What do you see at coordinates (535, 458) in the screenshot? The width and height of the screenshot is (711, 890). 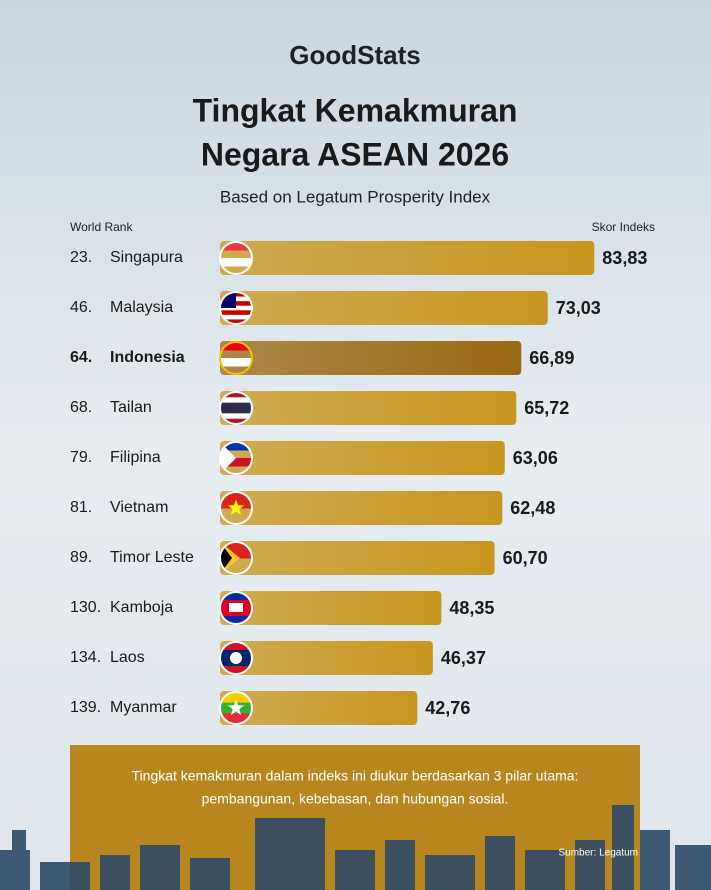 I see `value-label: 63,06` at bounding box center [535, 458].